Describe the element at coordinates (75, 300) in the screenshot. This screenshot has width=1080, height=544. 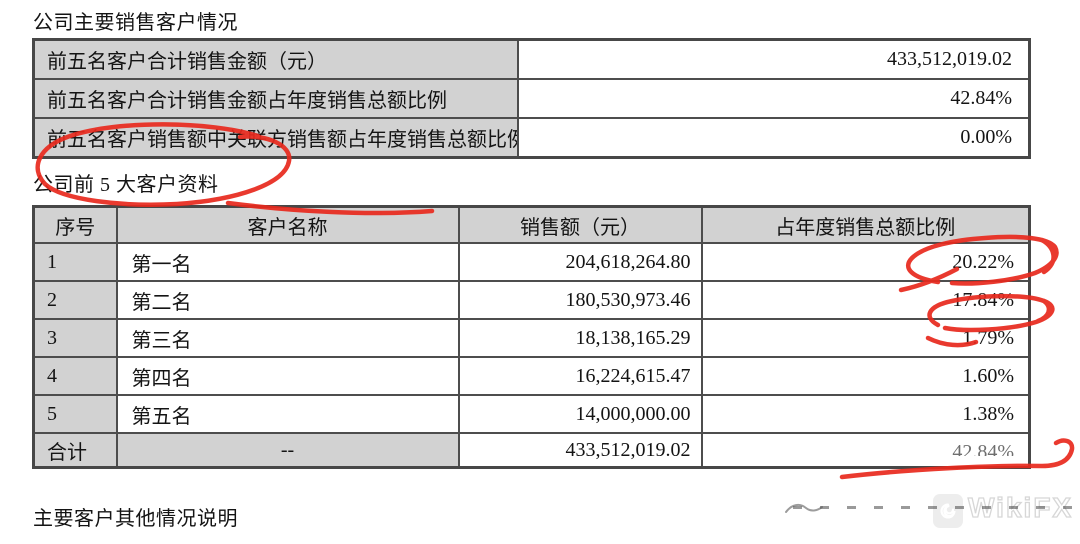
I see `cell-no: 2` at that location.